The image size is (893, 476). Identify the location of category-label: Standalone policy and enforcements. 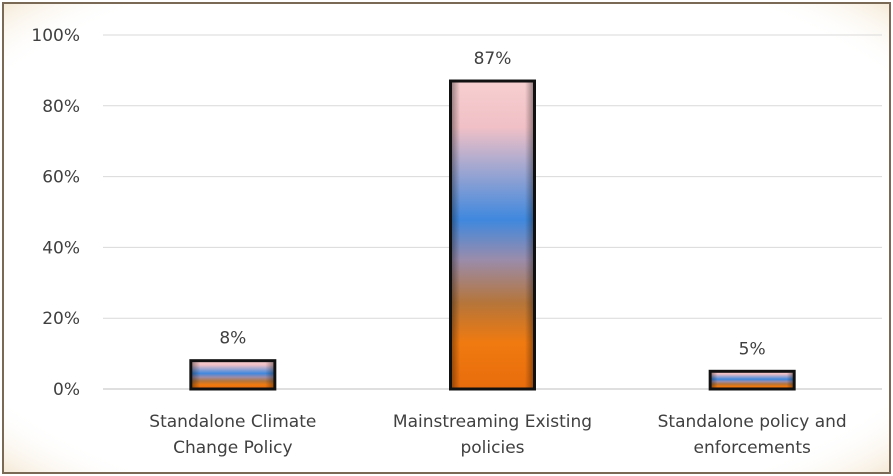
(752, 435).